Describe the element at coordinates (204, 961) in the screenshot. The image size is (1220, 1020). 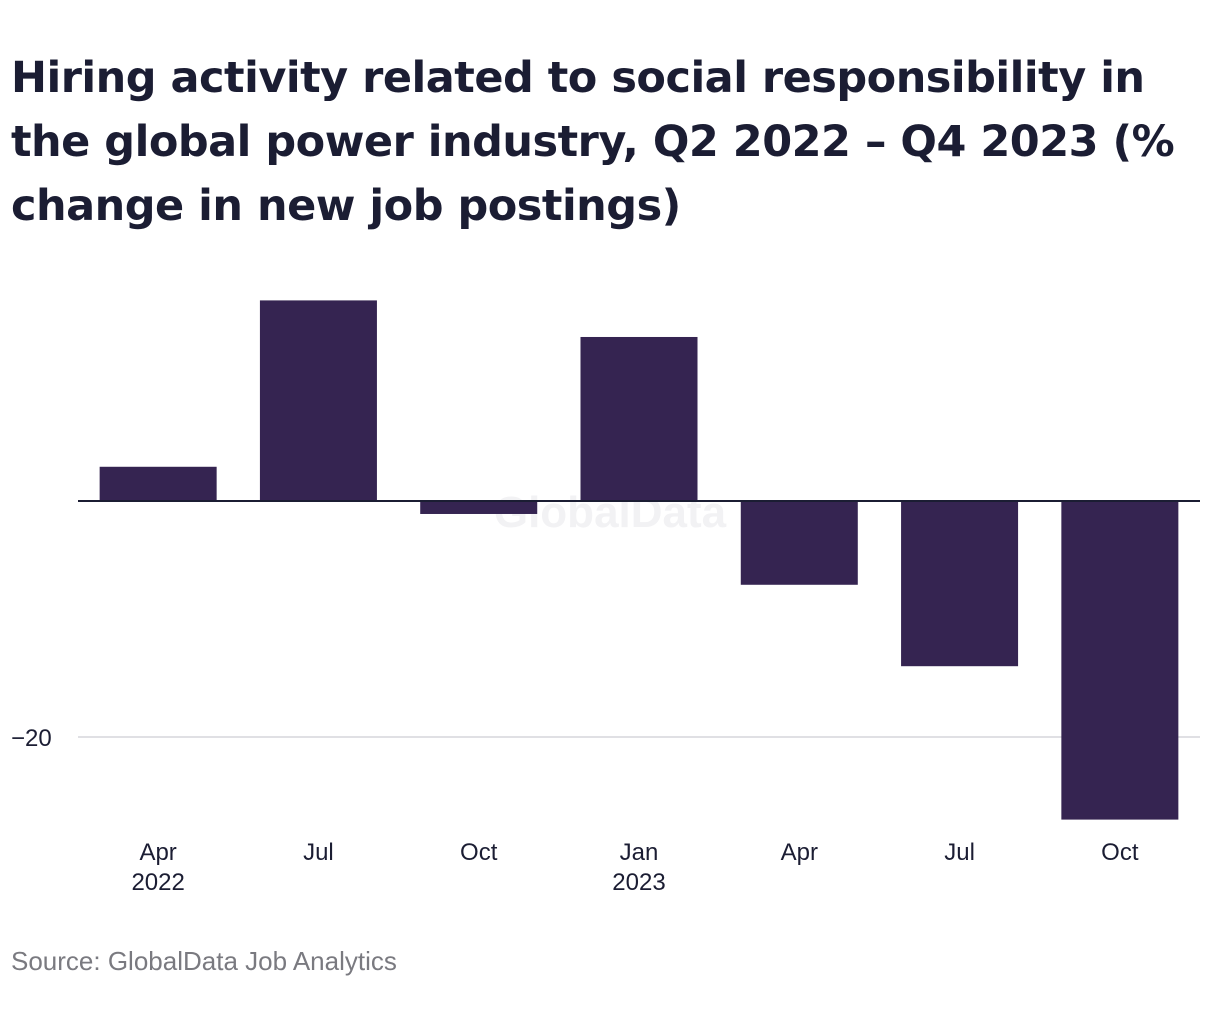
I see `source-note: Source: GlobalData Job Analytics` at that location.